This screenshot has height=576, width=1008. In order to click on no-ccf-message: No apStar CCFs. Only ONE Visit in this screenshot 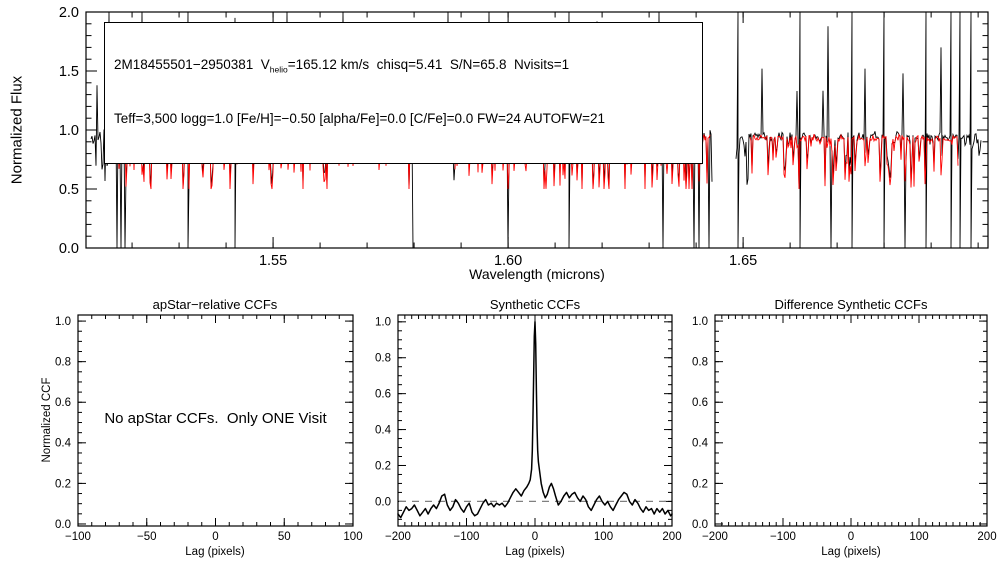, I will do `click(215, 418)`.